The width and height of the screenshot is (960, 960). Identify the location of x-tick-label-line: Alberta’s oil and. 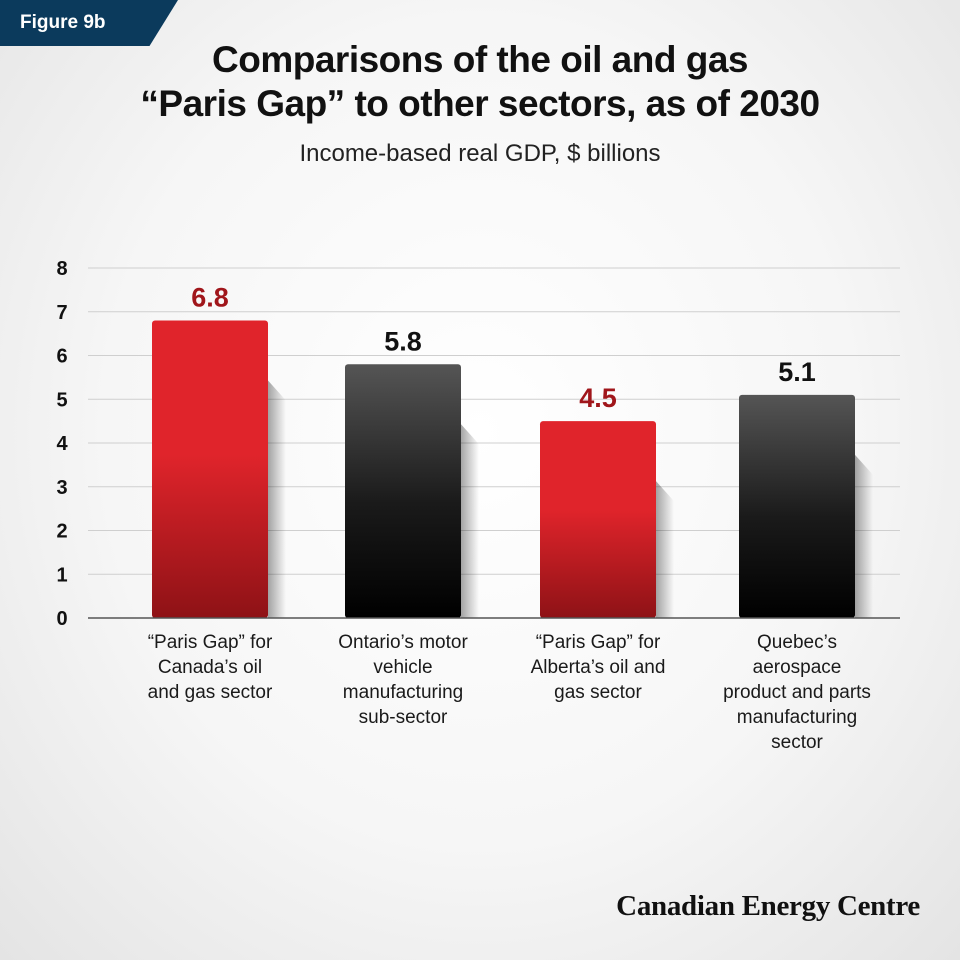
(598, 667).